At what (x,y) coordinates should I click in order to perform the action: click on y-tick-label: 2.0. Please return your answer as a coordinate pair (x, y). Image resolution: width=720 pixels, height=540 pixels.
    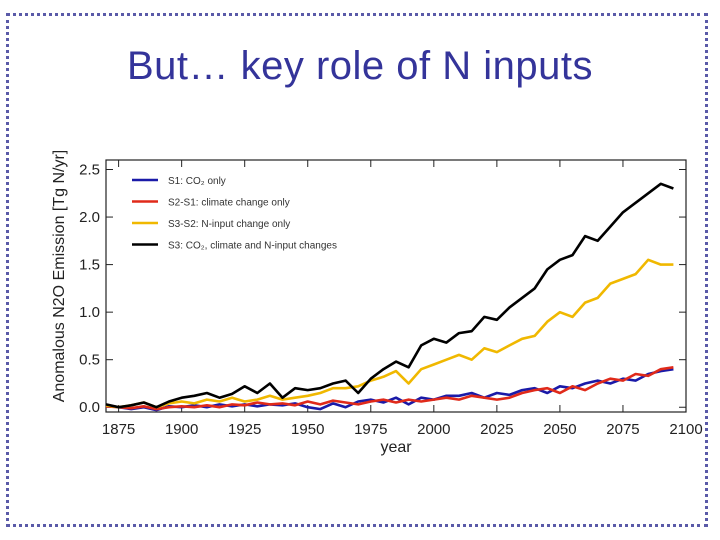
    Looking at the image, I should click on (89, 217).